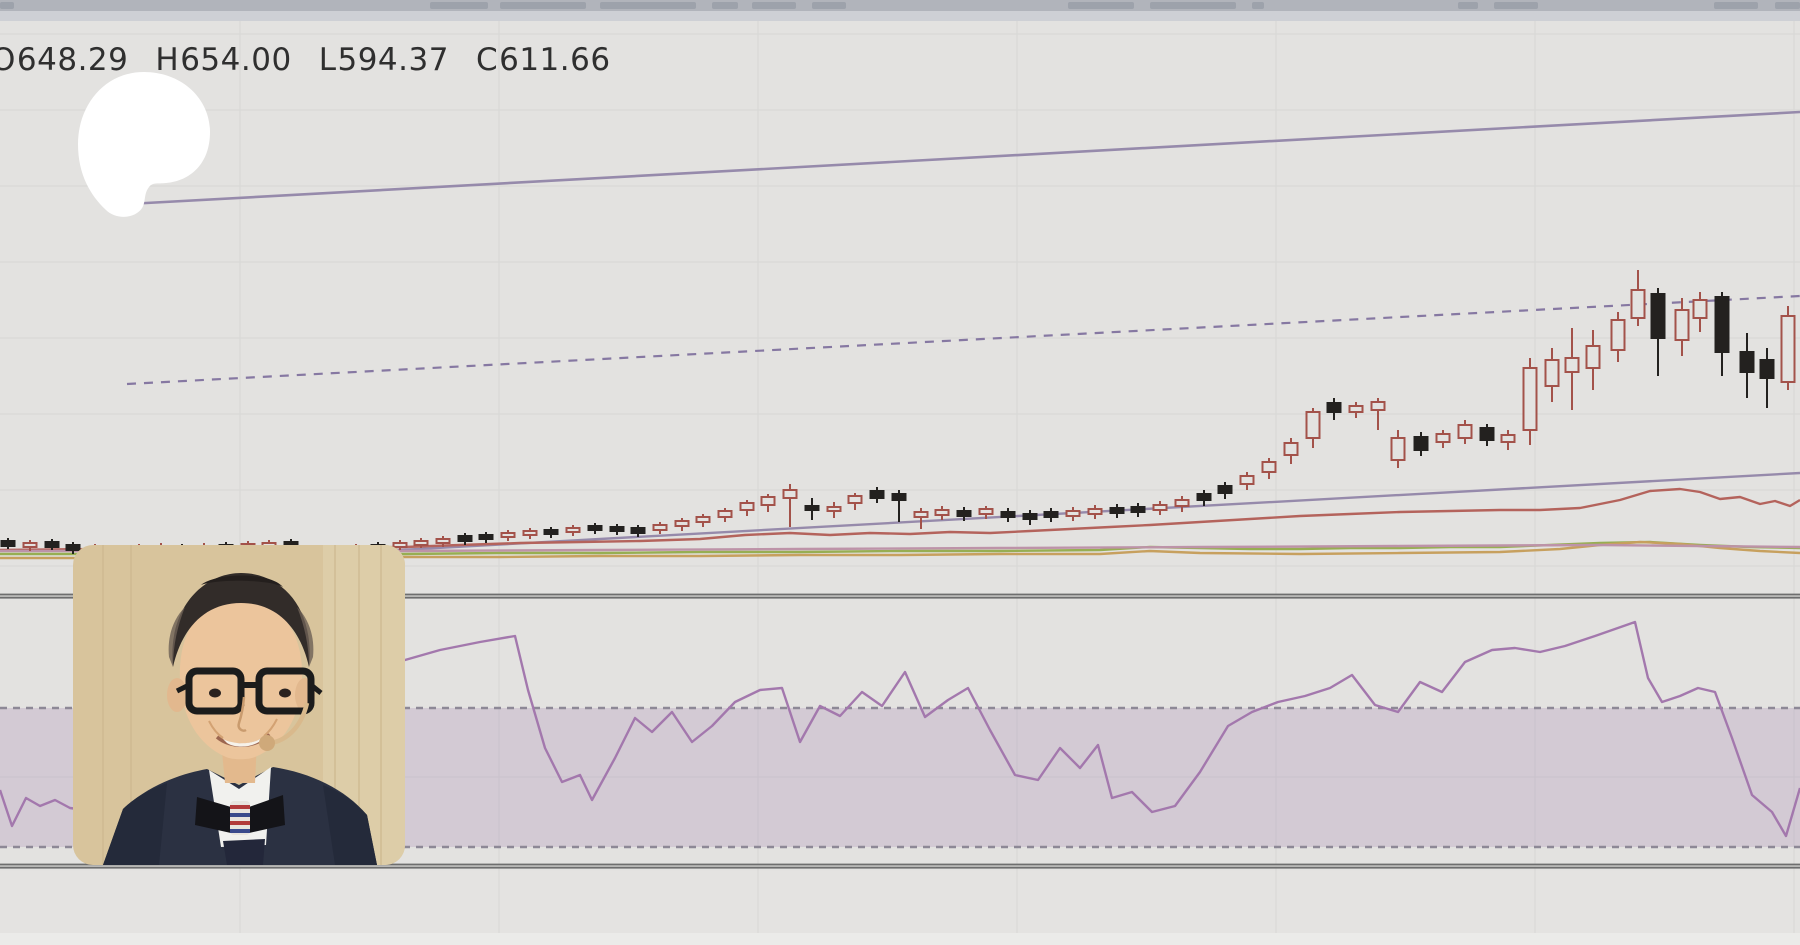 Image resolution: width=1800 pixels, height=945 pixels. Describe the element at coordinates (167, 60) in the screenshot. I see `high-label: H` at that location.